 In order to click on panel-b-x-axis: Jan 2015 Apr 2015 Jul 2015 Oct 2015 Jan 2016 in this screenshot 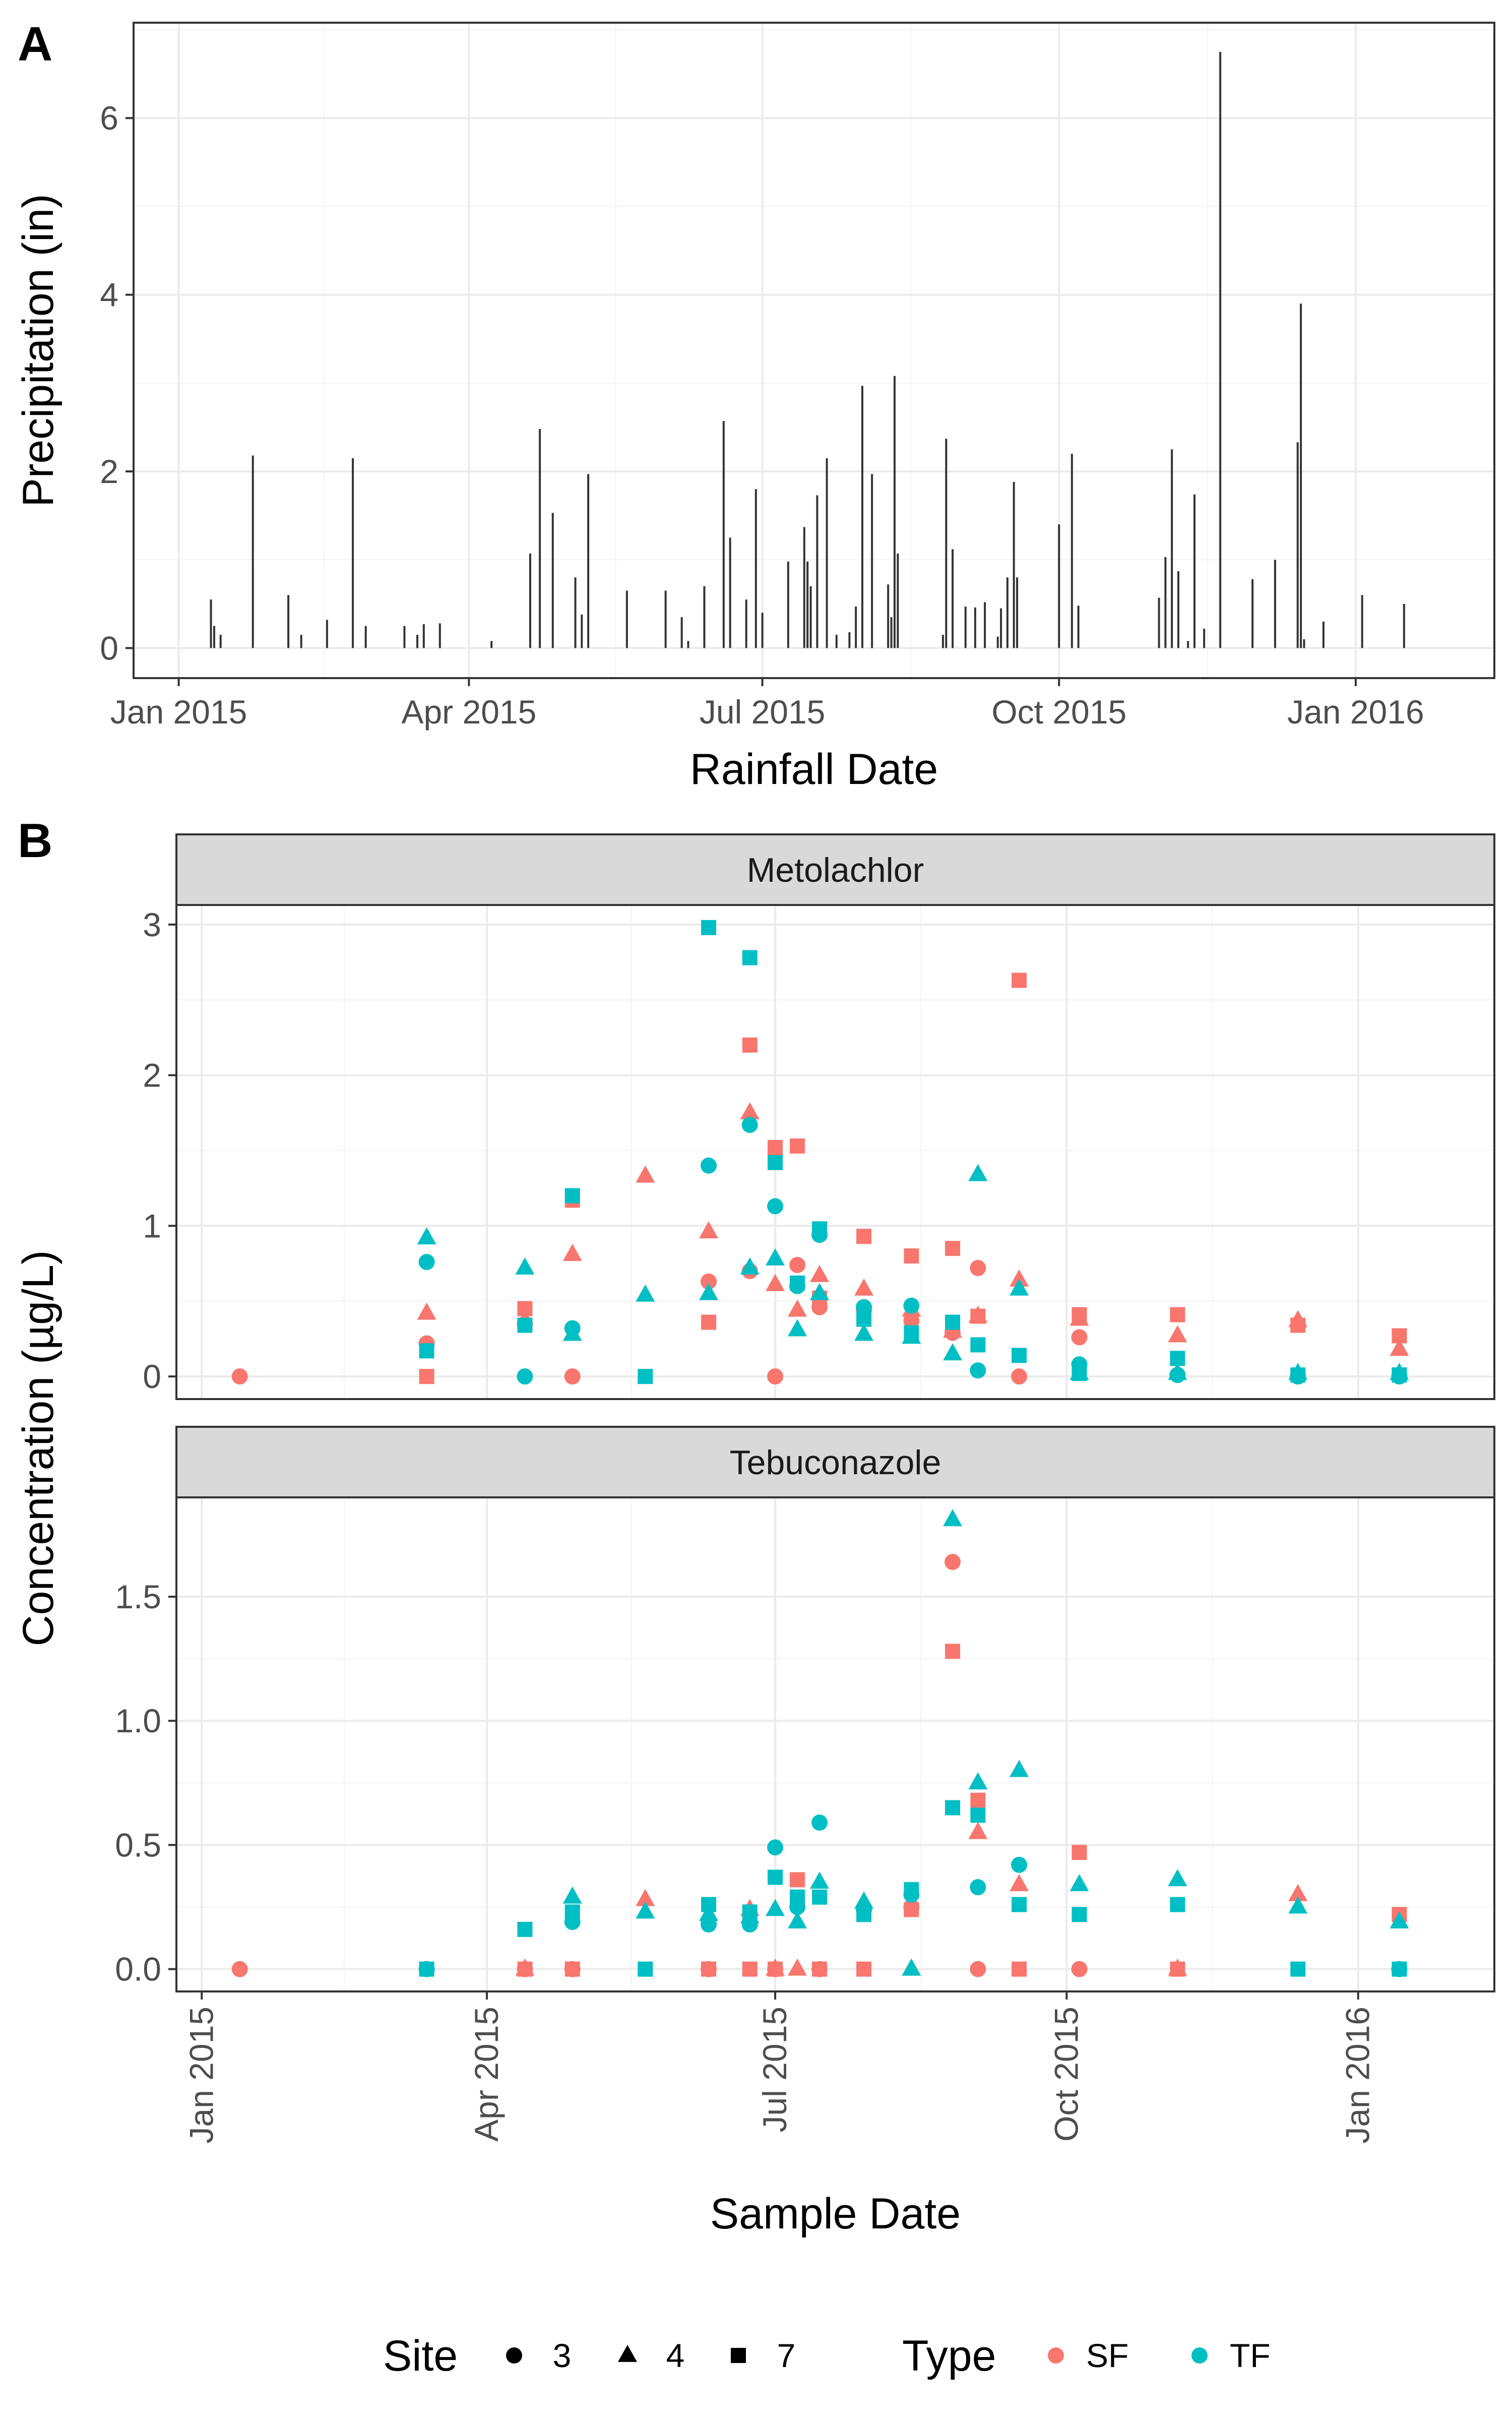, I will do `click(779, 2067)`.